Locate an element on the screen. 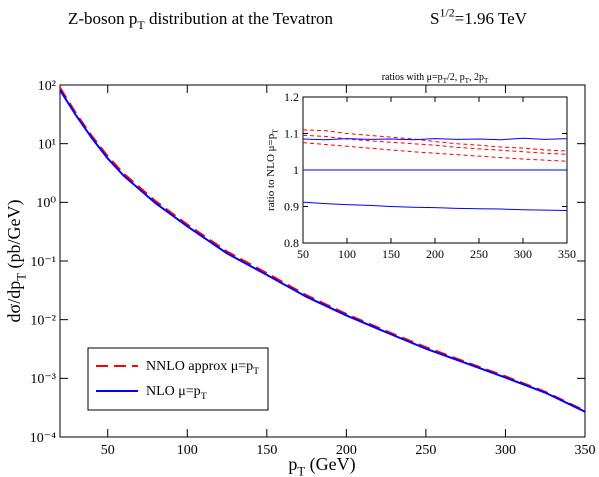 The height and width of the screenshot is (477, 599). annotation: S1/2=1.96 TeV is located at coordinates (479, 16).